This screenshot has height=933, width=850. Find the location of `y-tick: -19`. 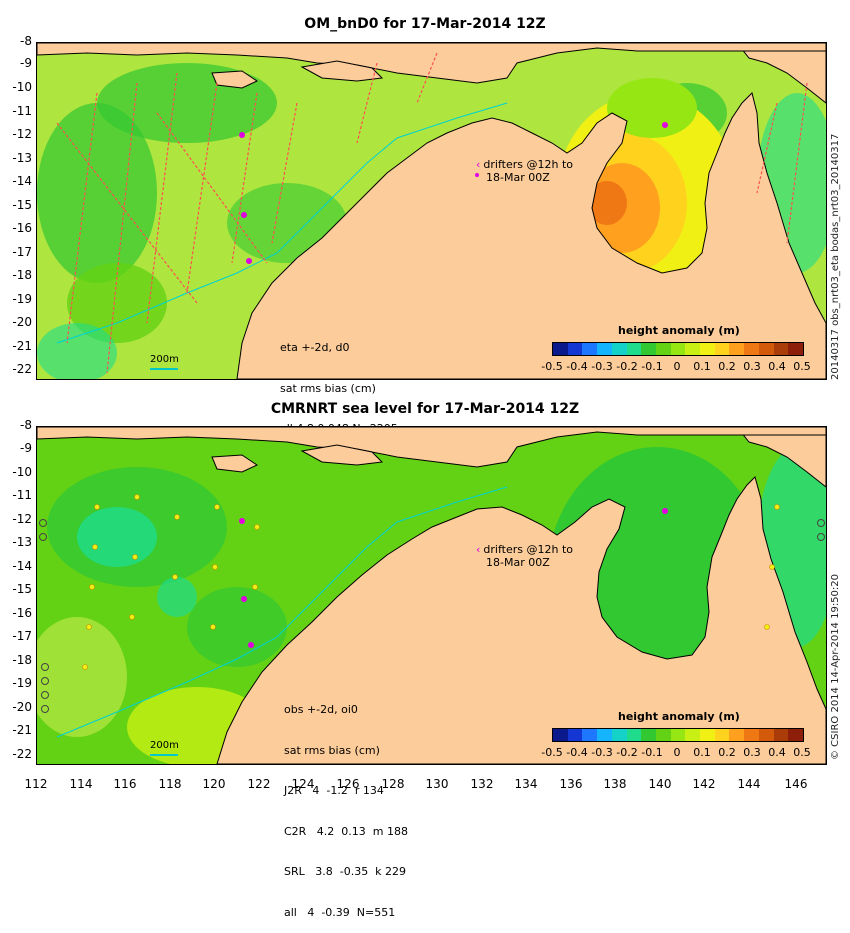

y-tick: -19 is located at coordinates (22, 683).